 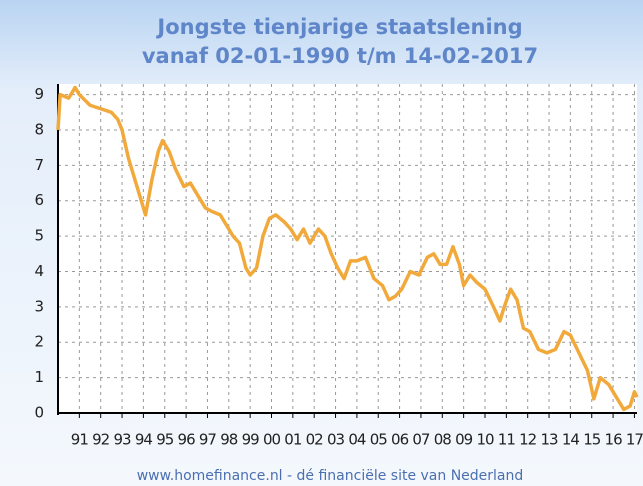 I want to click on y-tick-label: 8, so click(x=39, y=129).